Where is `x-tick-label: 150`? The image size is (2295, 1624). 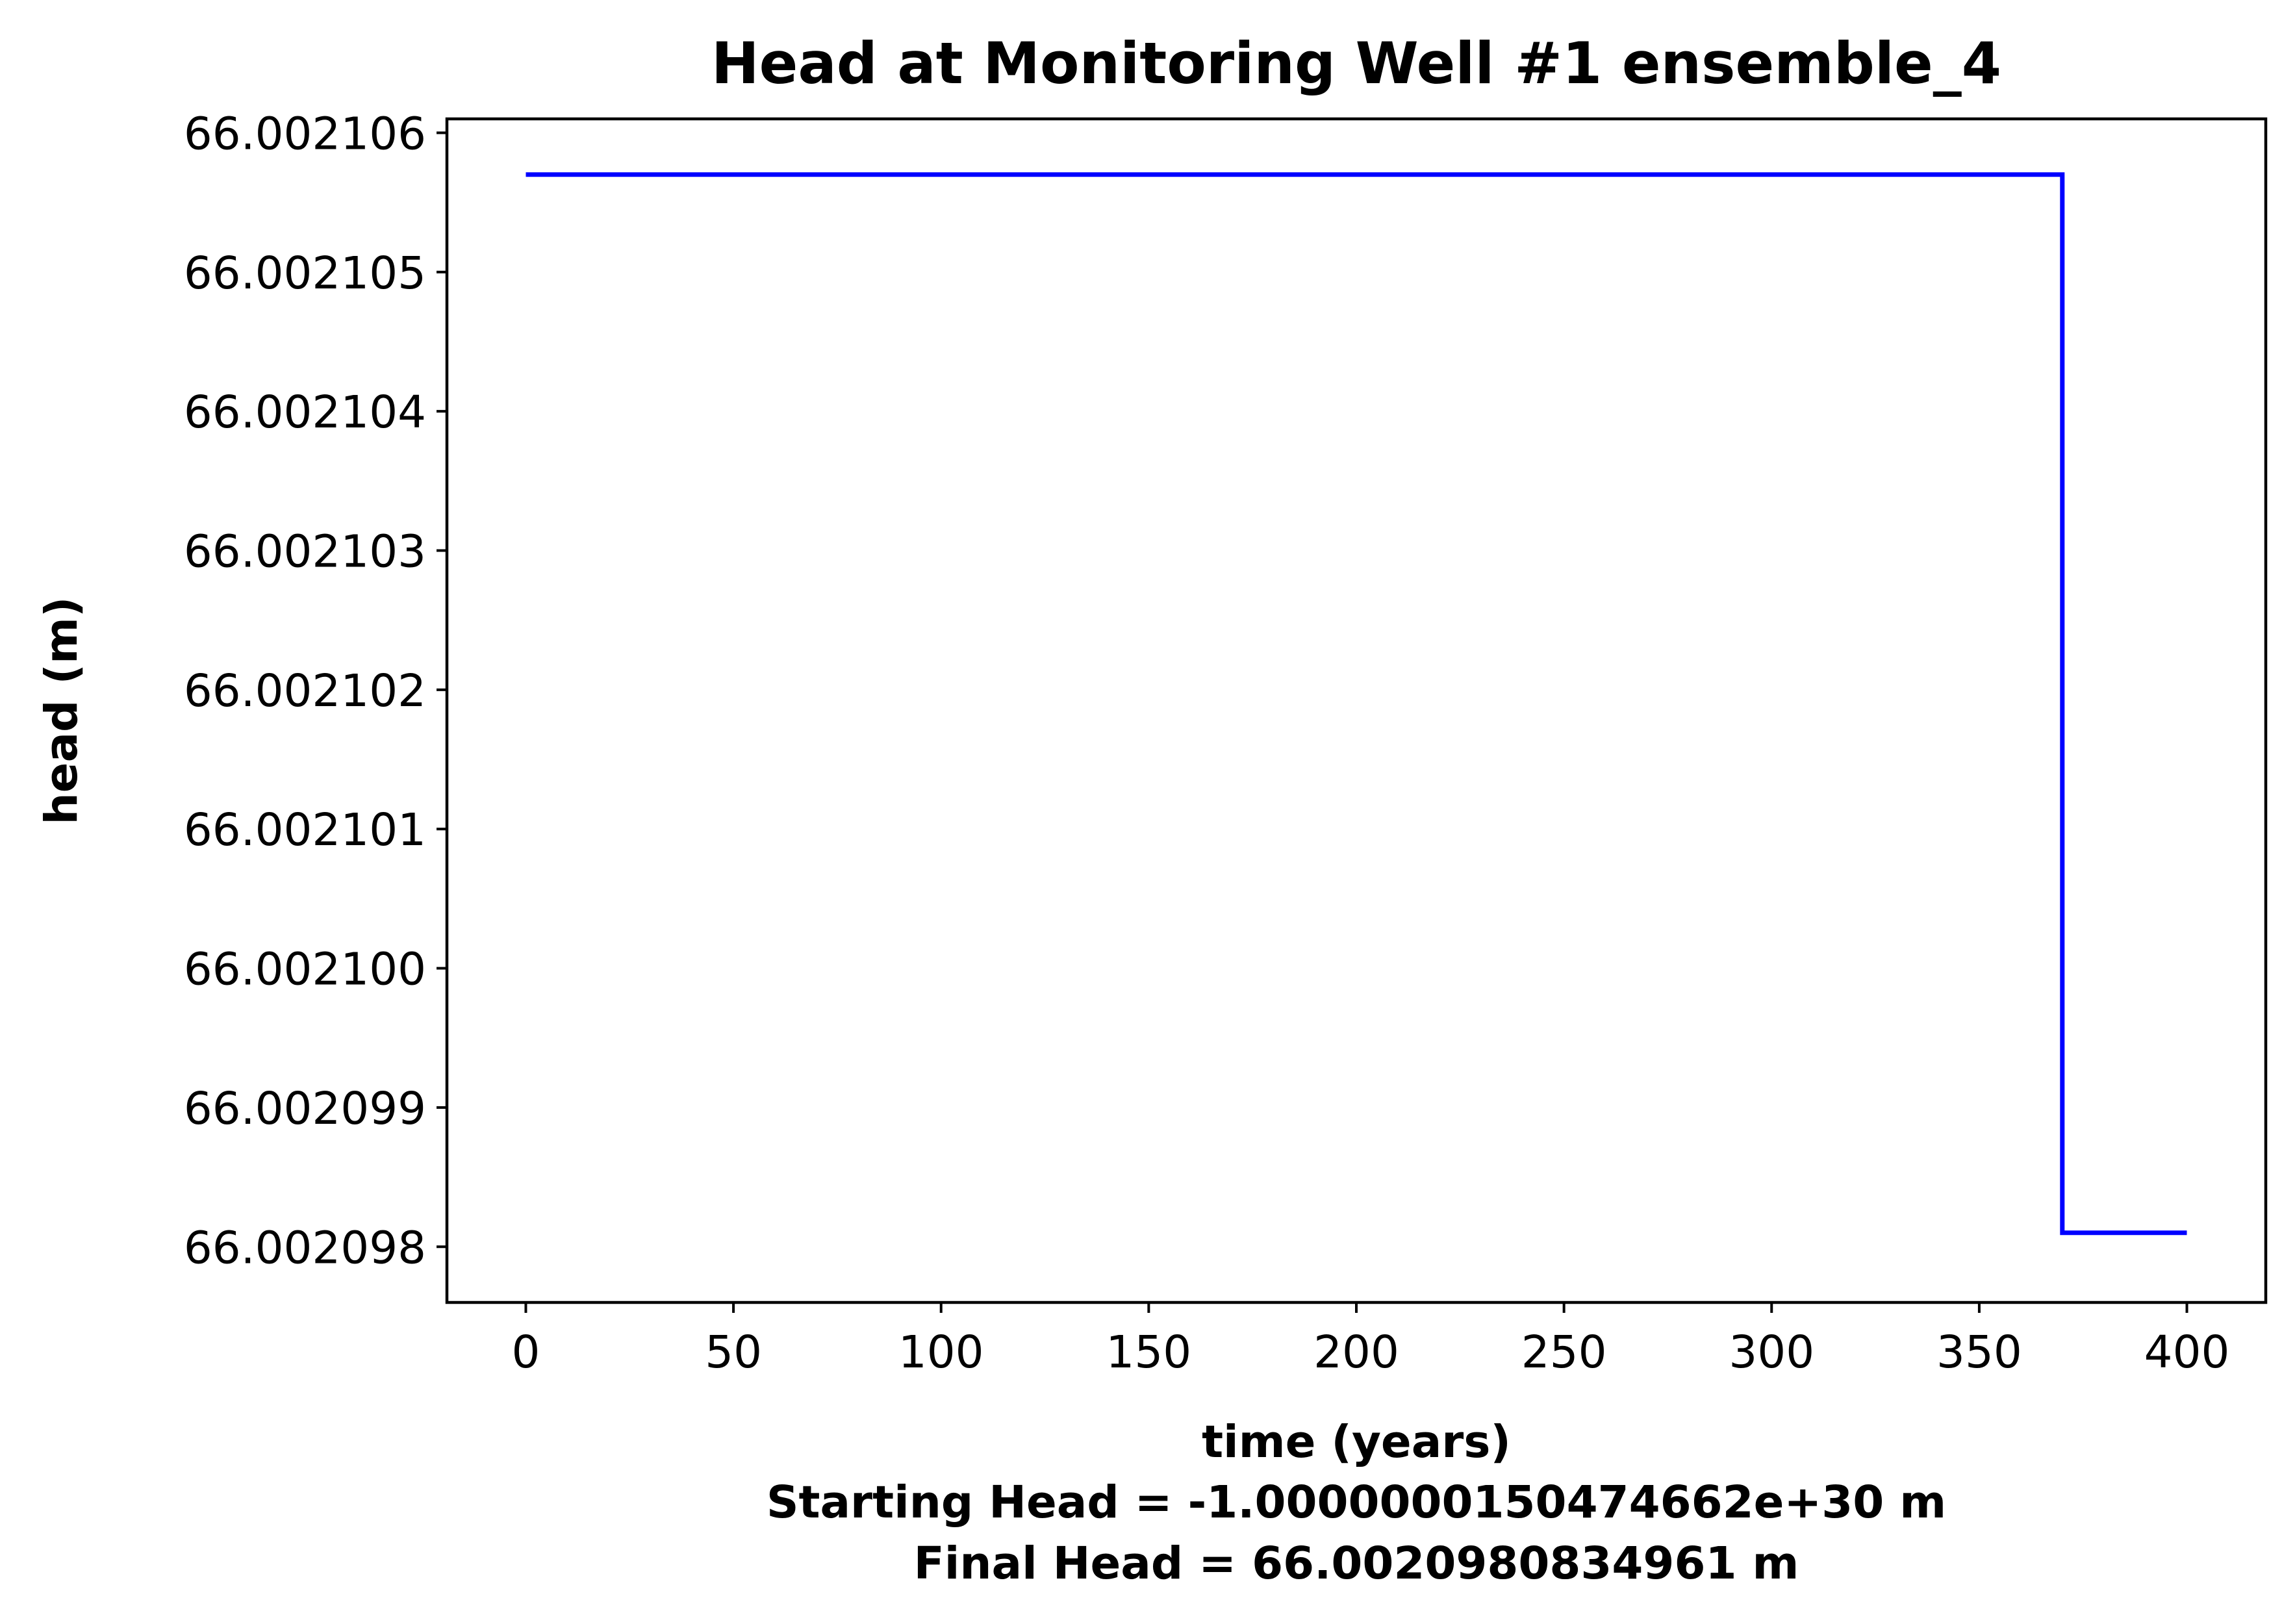 x-tick-label: 150 is located at coordinates (1149, 1352).